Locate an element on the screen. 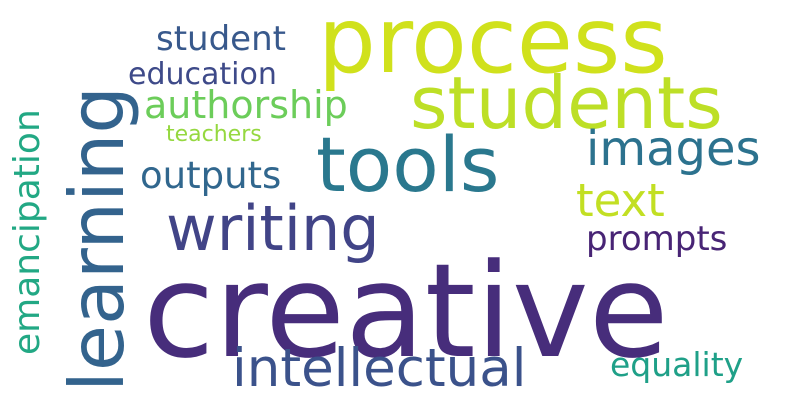 This screenshot has width=790, height=405. word-prompts: prompts is located at coordinates (657, 239).